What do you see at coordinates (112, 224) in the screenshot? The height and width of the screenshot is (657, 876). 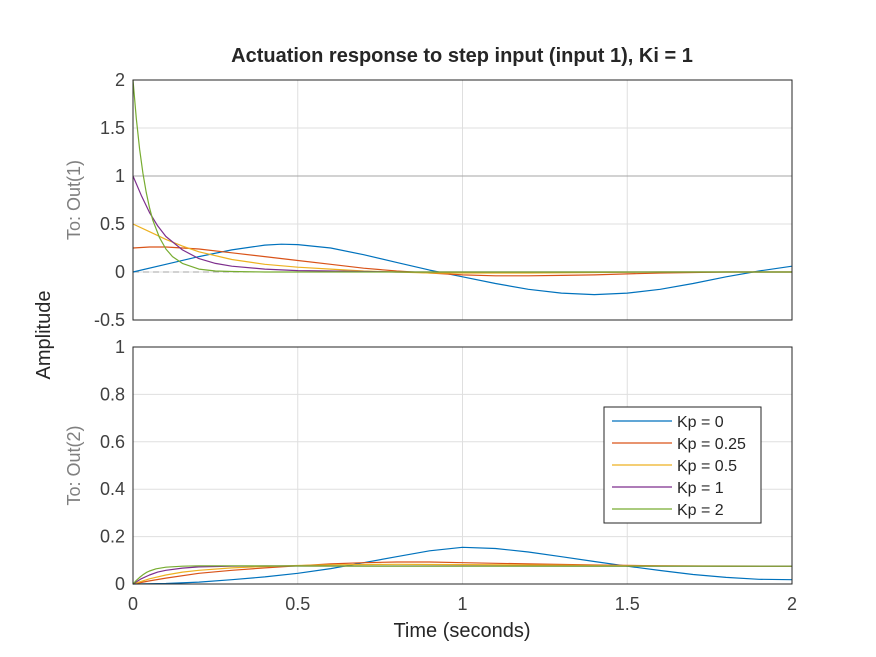 I see `y-tick-label: 0.5` at bounding box center [112, 224].